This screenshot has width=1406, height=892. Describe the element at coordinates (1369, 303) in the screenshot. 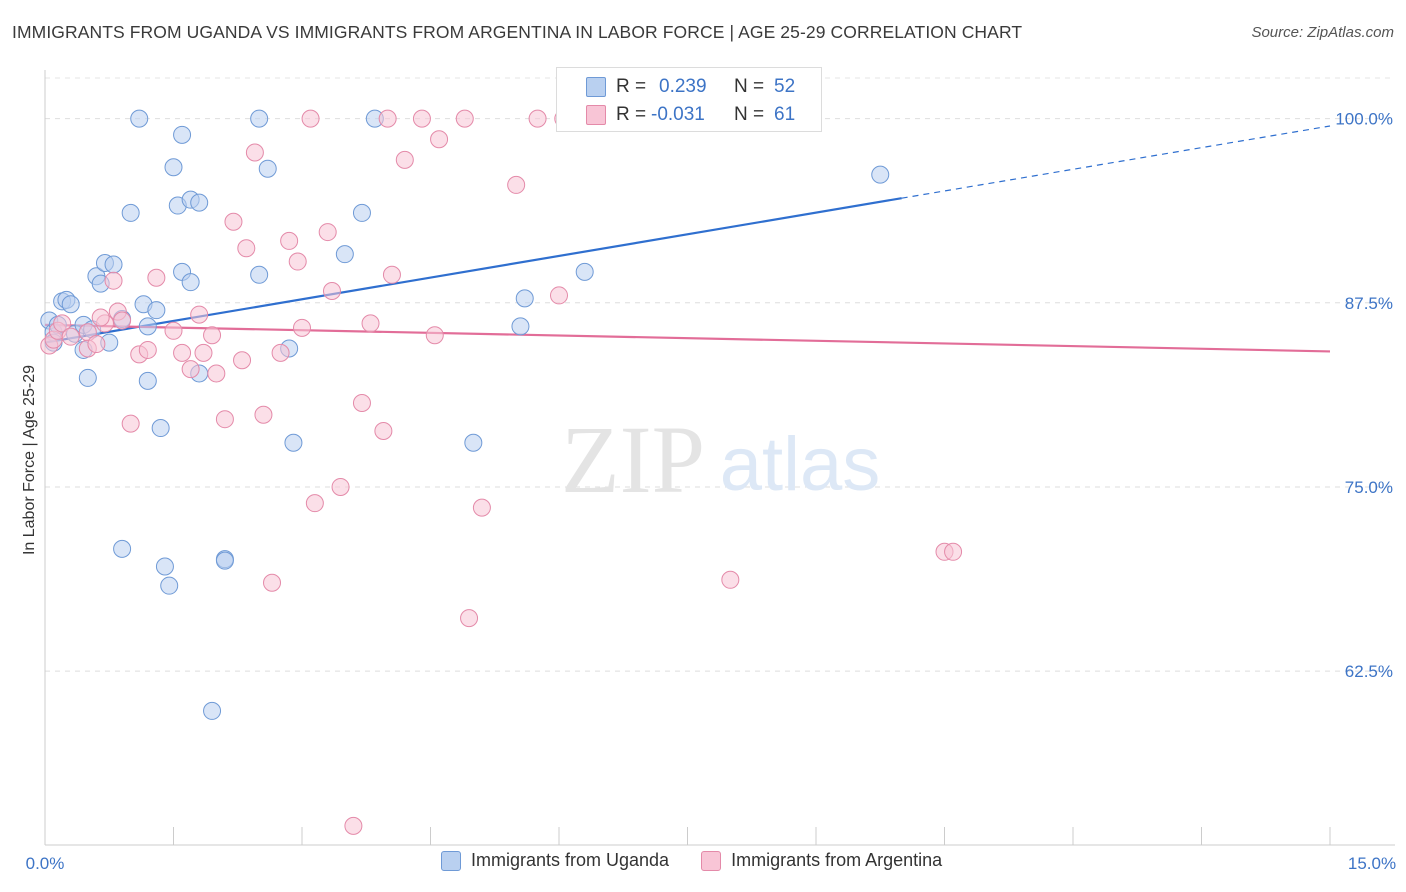

I see `y-tick-label: 87.5%` at that location.